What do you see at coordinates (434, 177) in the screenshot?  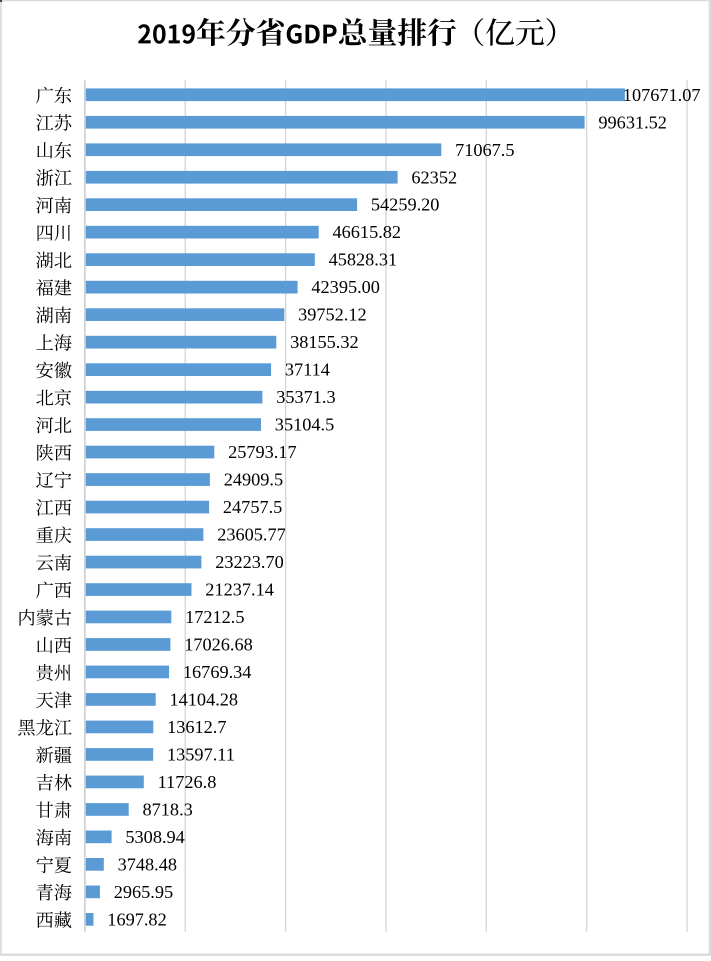 I see `svg-text: 62352` at bounding box center [434, 177].